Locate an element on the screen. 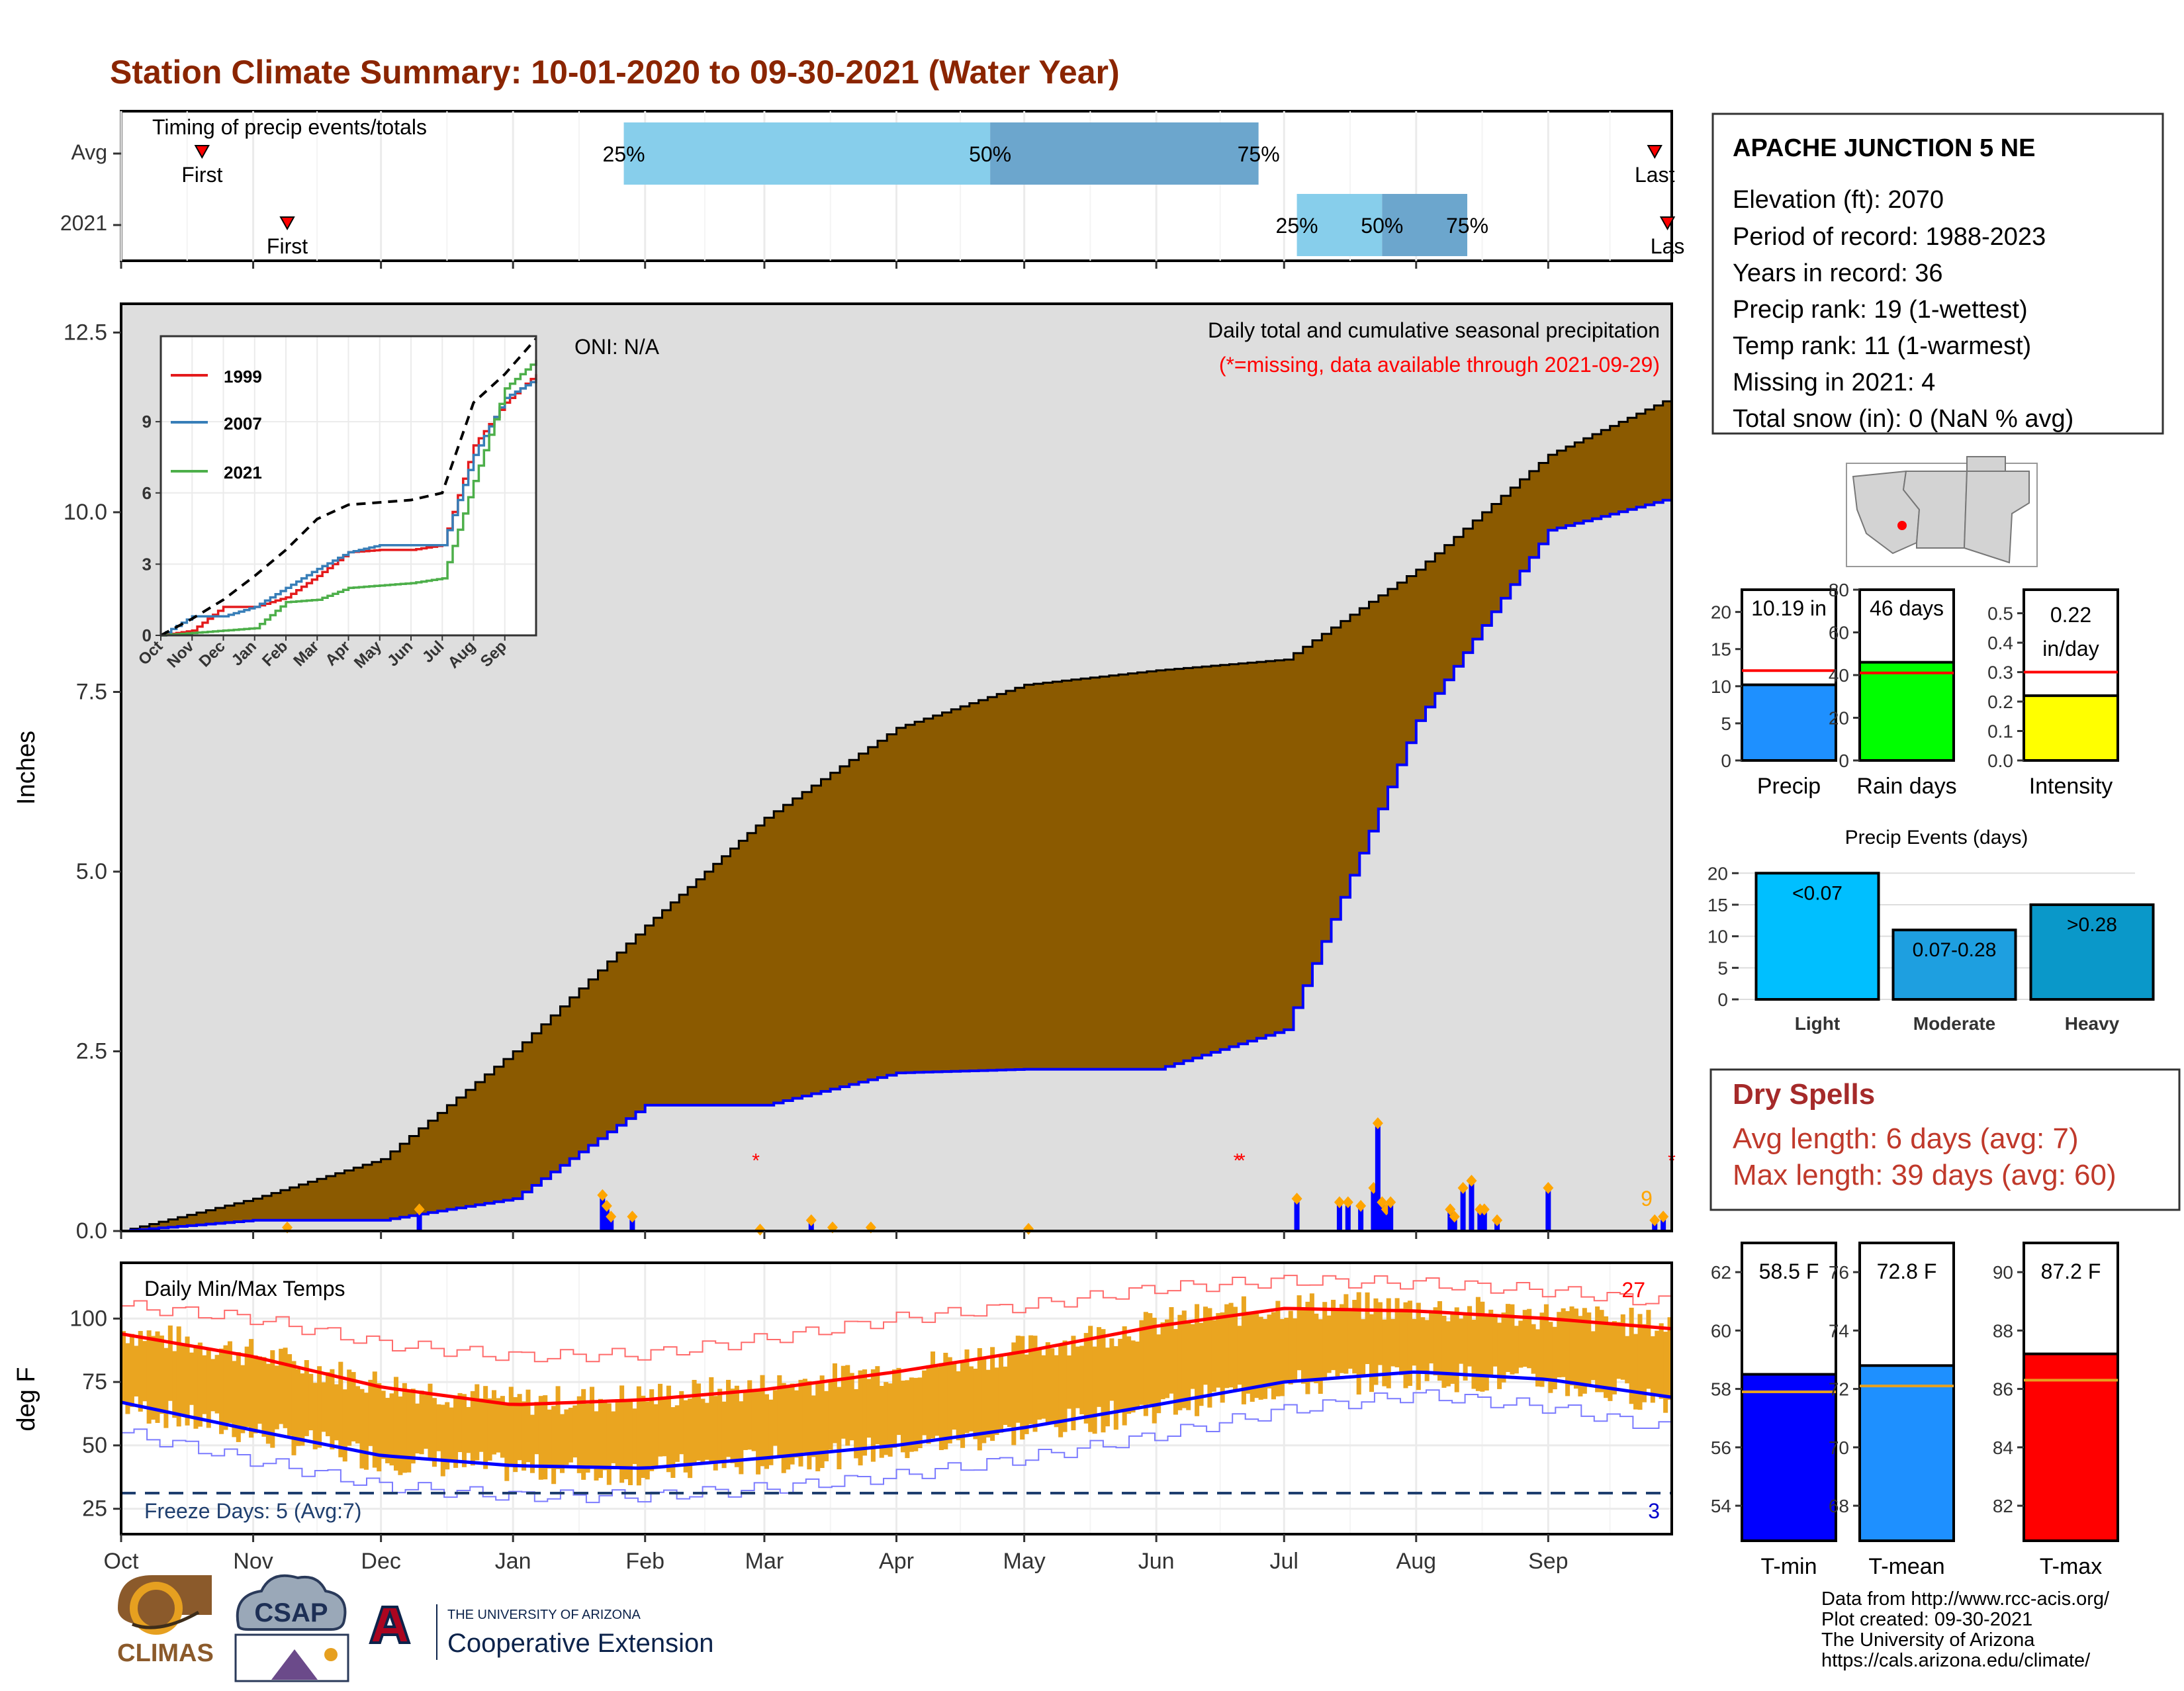  y-tick-label: 0.0 is located at coordinates (92, 1231).